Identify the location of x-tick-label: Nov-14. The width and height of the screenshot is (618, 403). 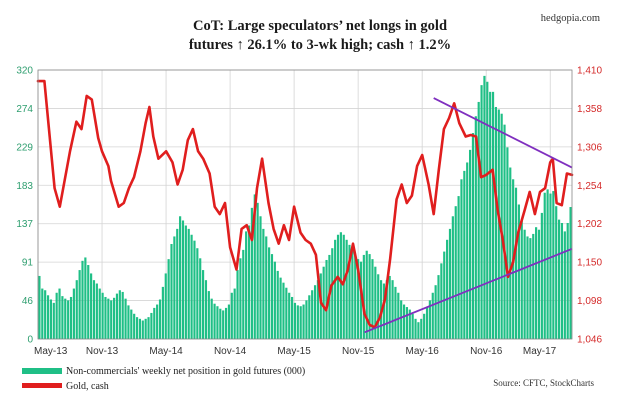
(230, 351).